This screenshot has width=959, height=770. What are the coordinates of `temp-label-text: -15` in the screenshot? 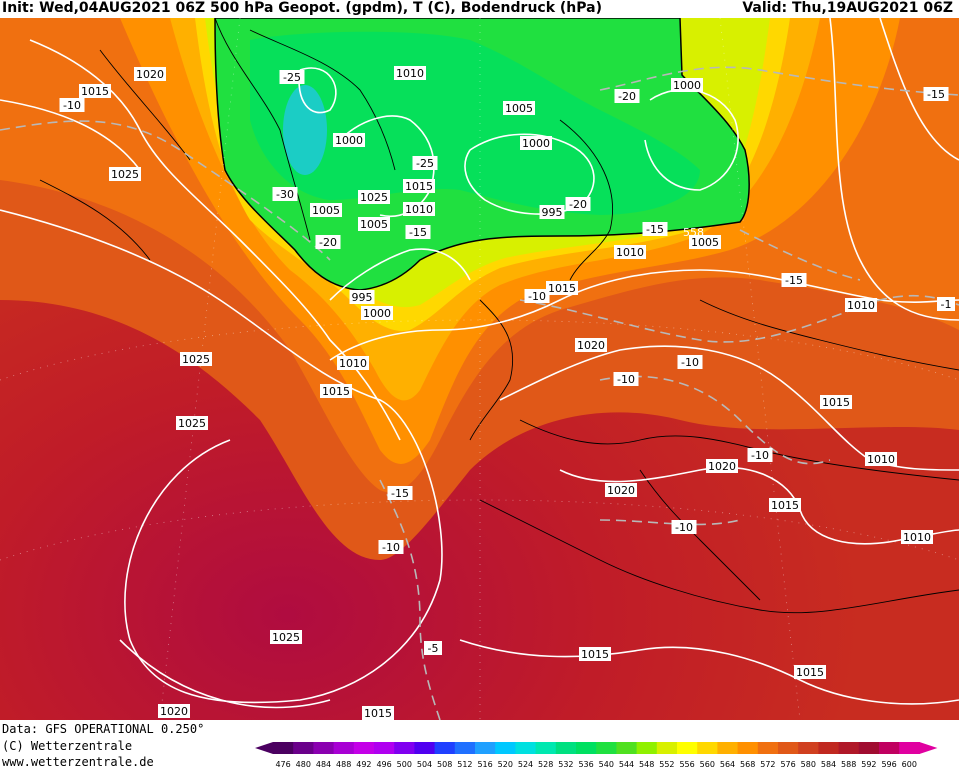 It's located at (794, 280).